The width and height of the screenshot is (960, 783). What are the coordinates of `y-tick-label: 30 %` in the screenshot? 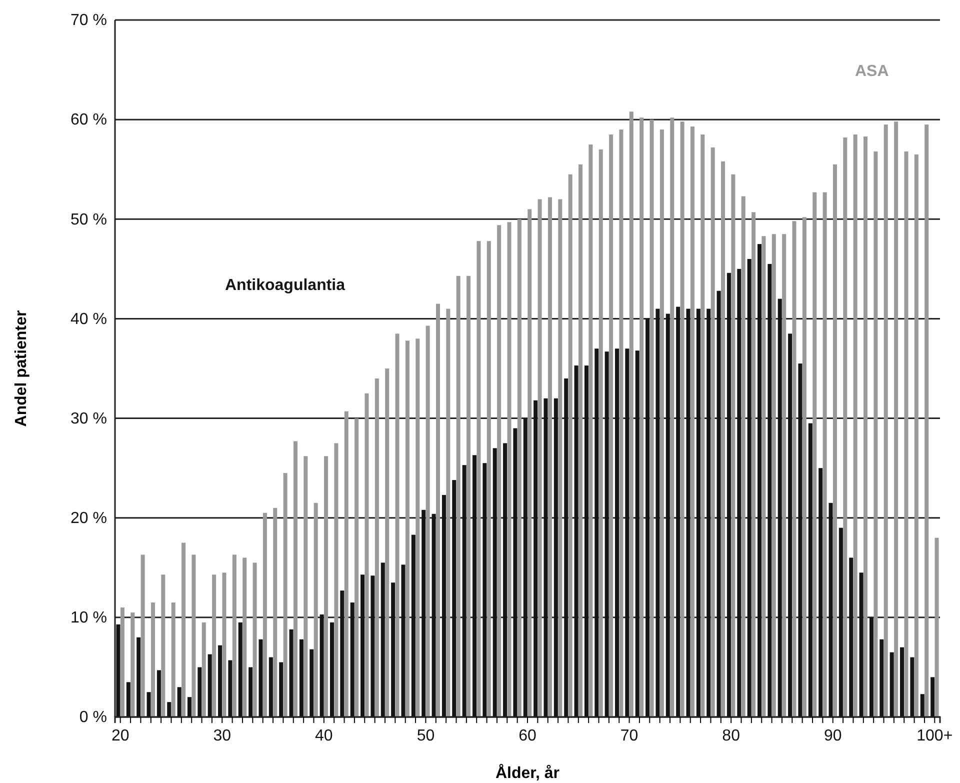 It's located at (88, 419).